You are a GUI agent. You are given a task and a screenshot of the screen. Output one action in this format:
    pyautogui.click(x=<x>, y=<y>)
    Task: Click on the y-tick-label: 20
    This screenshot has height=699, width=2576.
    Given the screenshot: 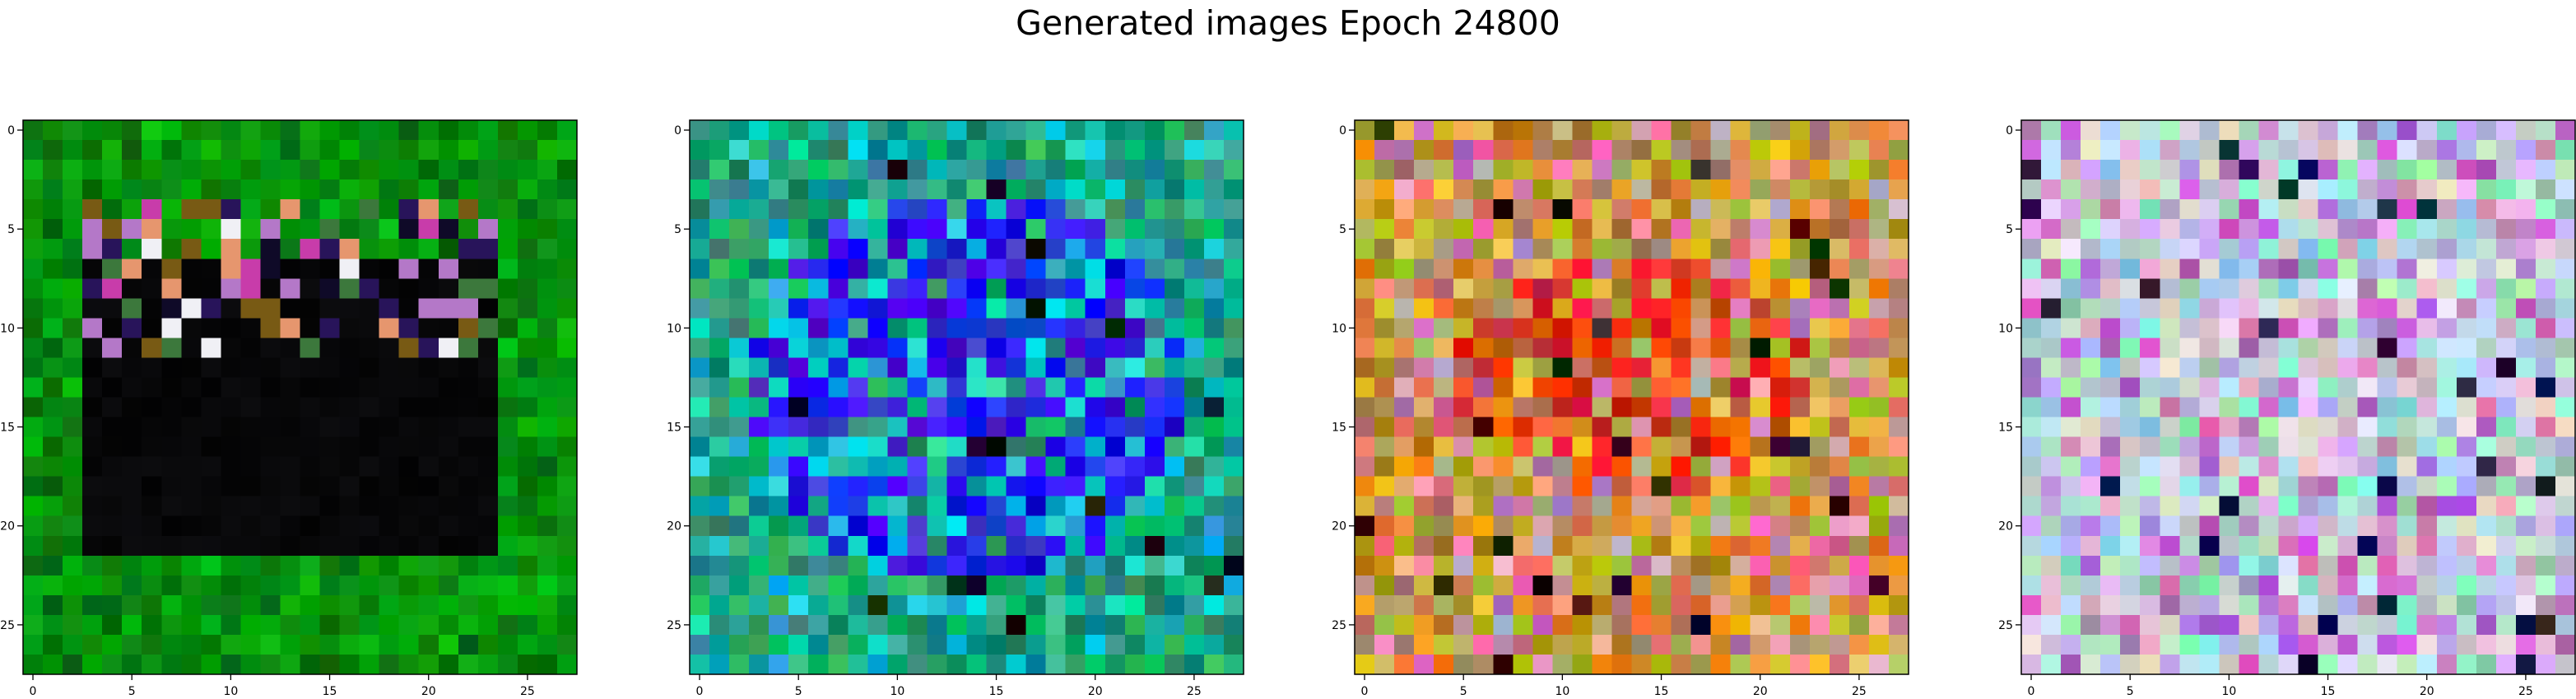 What is the action you would take?
    pyautogui.click(x=1339, y=527)
    